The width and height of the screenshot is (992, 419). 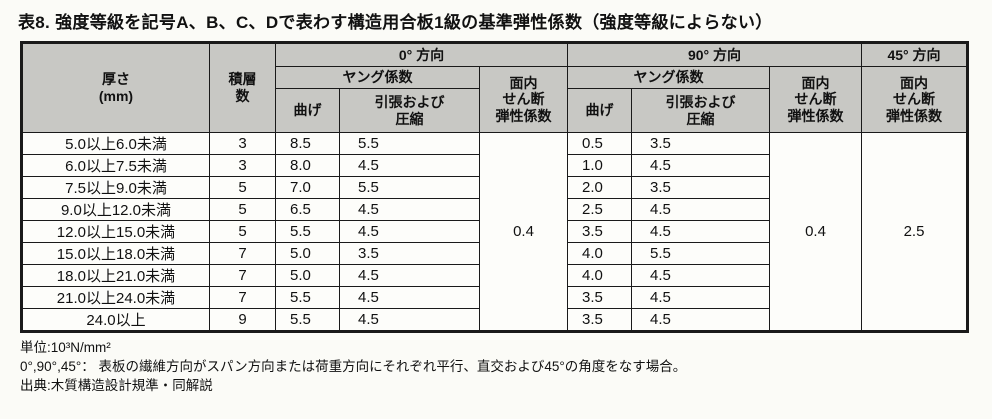 I want to click on header-shear-45: 面内 せん断 弾性係数, so click(x=914, y=99).